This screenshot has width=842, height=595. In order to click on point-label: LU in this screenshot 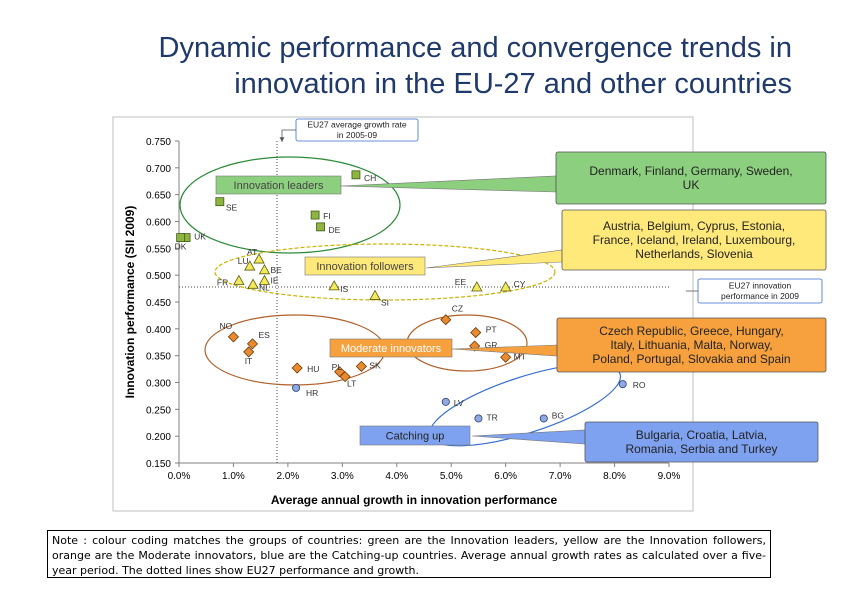, I will do `click(243, 261)`.